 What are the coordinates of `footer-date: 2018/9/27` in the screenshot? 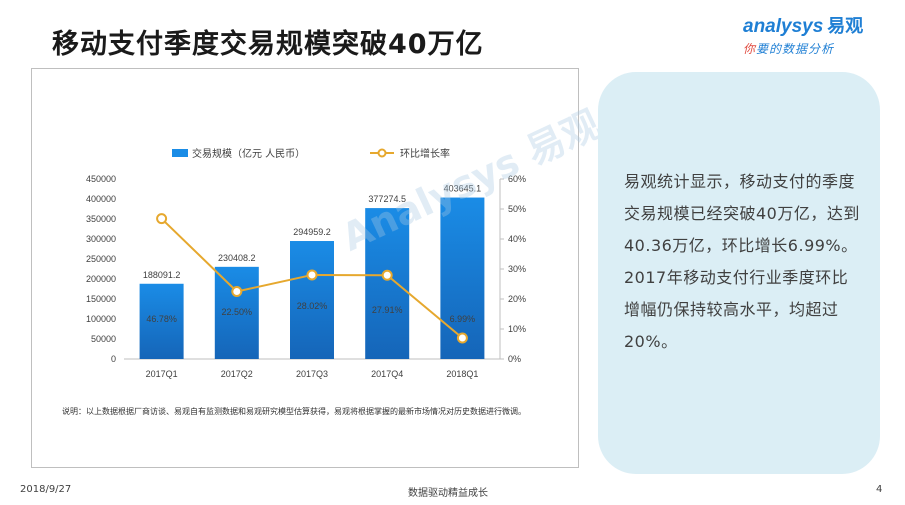 It's located at (46, 489).